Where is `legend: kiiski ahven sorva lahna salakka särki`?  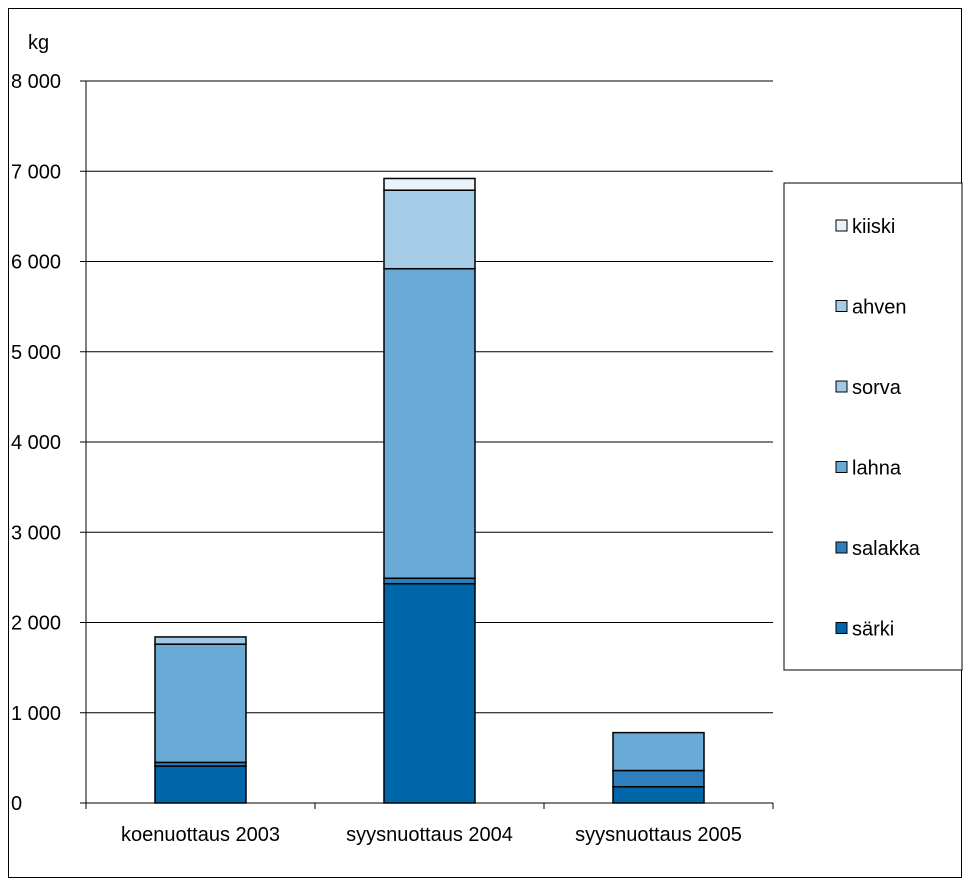
legend: kiiski ahven sorva lahna salakka särki is located at coordinates (873, 426).